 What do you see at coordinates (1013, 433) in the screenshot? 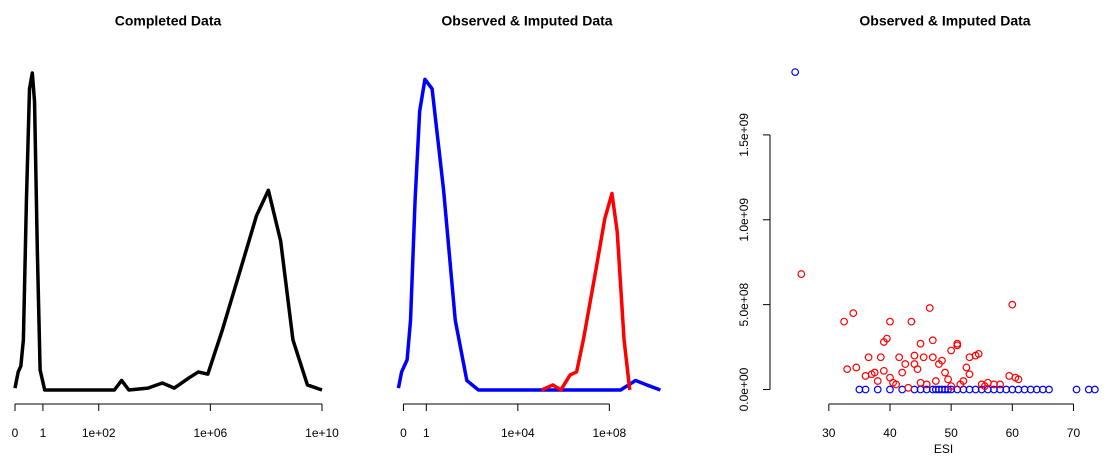
I see `x-tick-label: 60` at bounding box center [1013, 433].